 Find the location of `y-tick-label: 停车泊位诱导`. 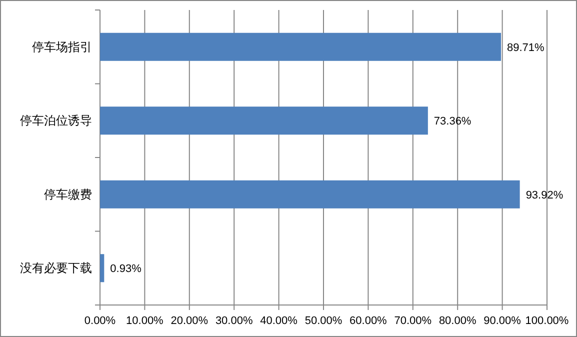

y-tick-label: 停车泊位诱导 is located at coordinates (56, 121).